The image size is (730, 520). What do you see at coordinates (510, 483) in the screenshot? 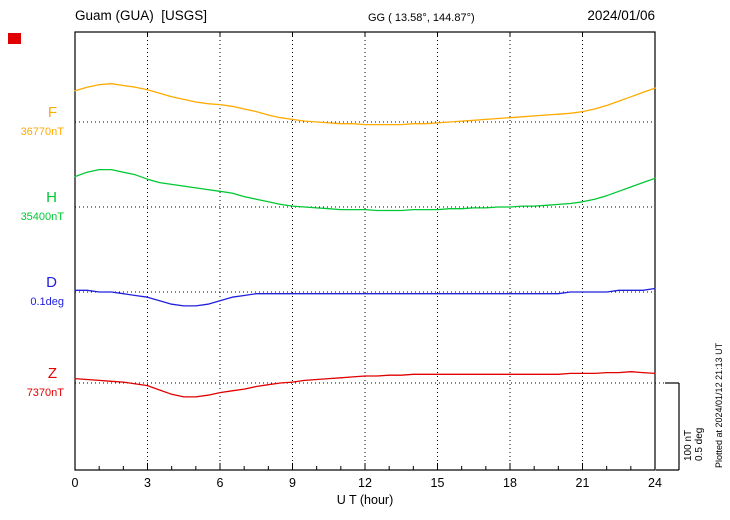
I see `xtick-label-18: 18` at bounding box center [510, 483].